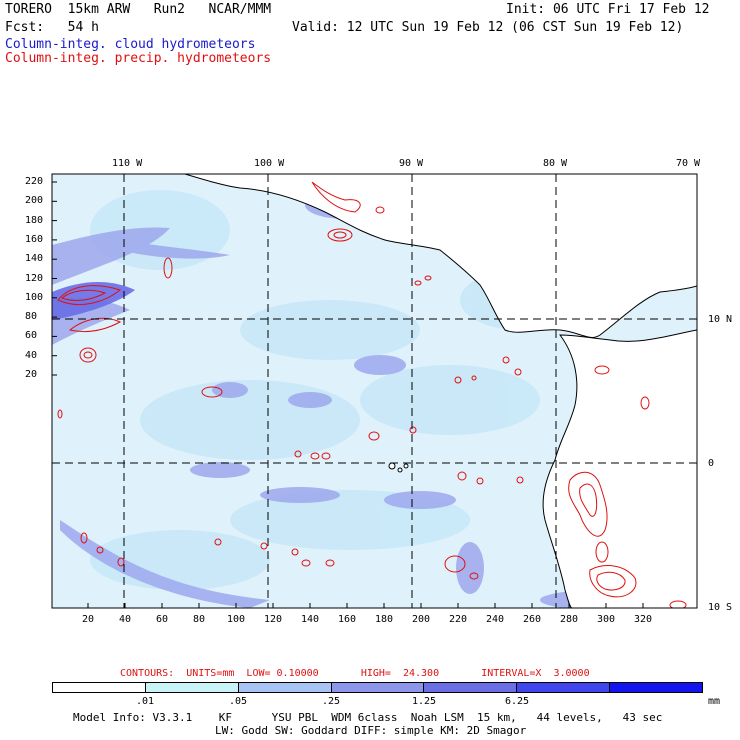  What do you see at coordinates (555, 163) in the screenshot?
I see `longitude-label: 80 W` at bounding box center [555, 163].